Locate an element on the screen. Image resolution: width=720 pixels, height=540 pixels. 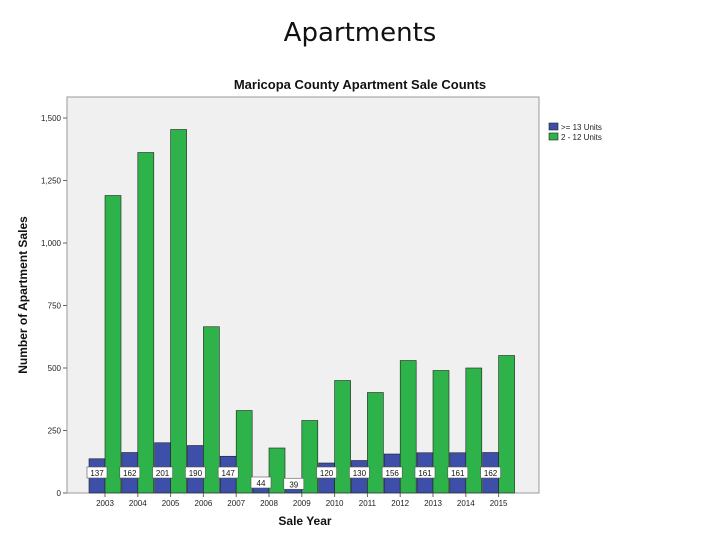
x-tick-label: 2009 is located at coordinates (302, 503).